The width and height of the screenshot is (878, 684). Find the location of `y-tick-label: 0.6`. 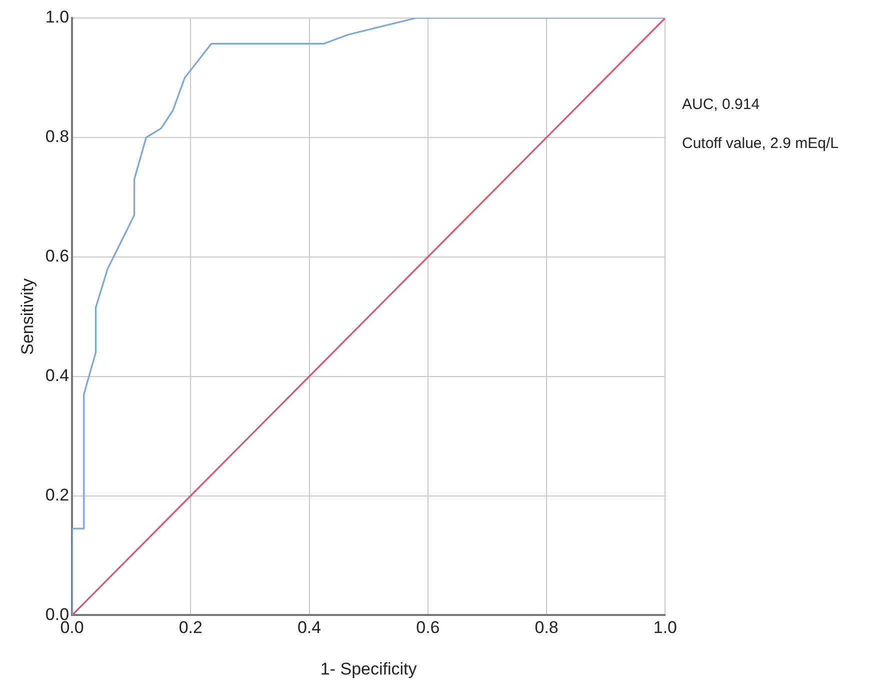

y-tick-label: 0.6 is located at coordinates (57, 256).